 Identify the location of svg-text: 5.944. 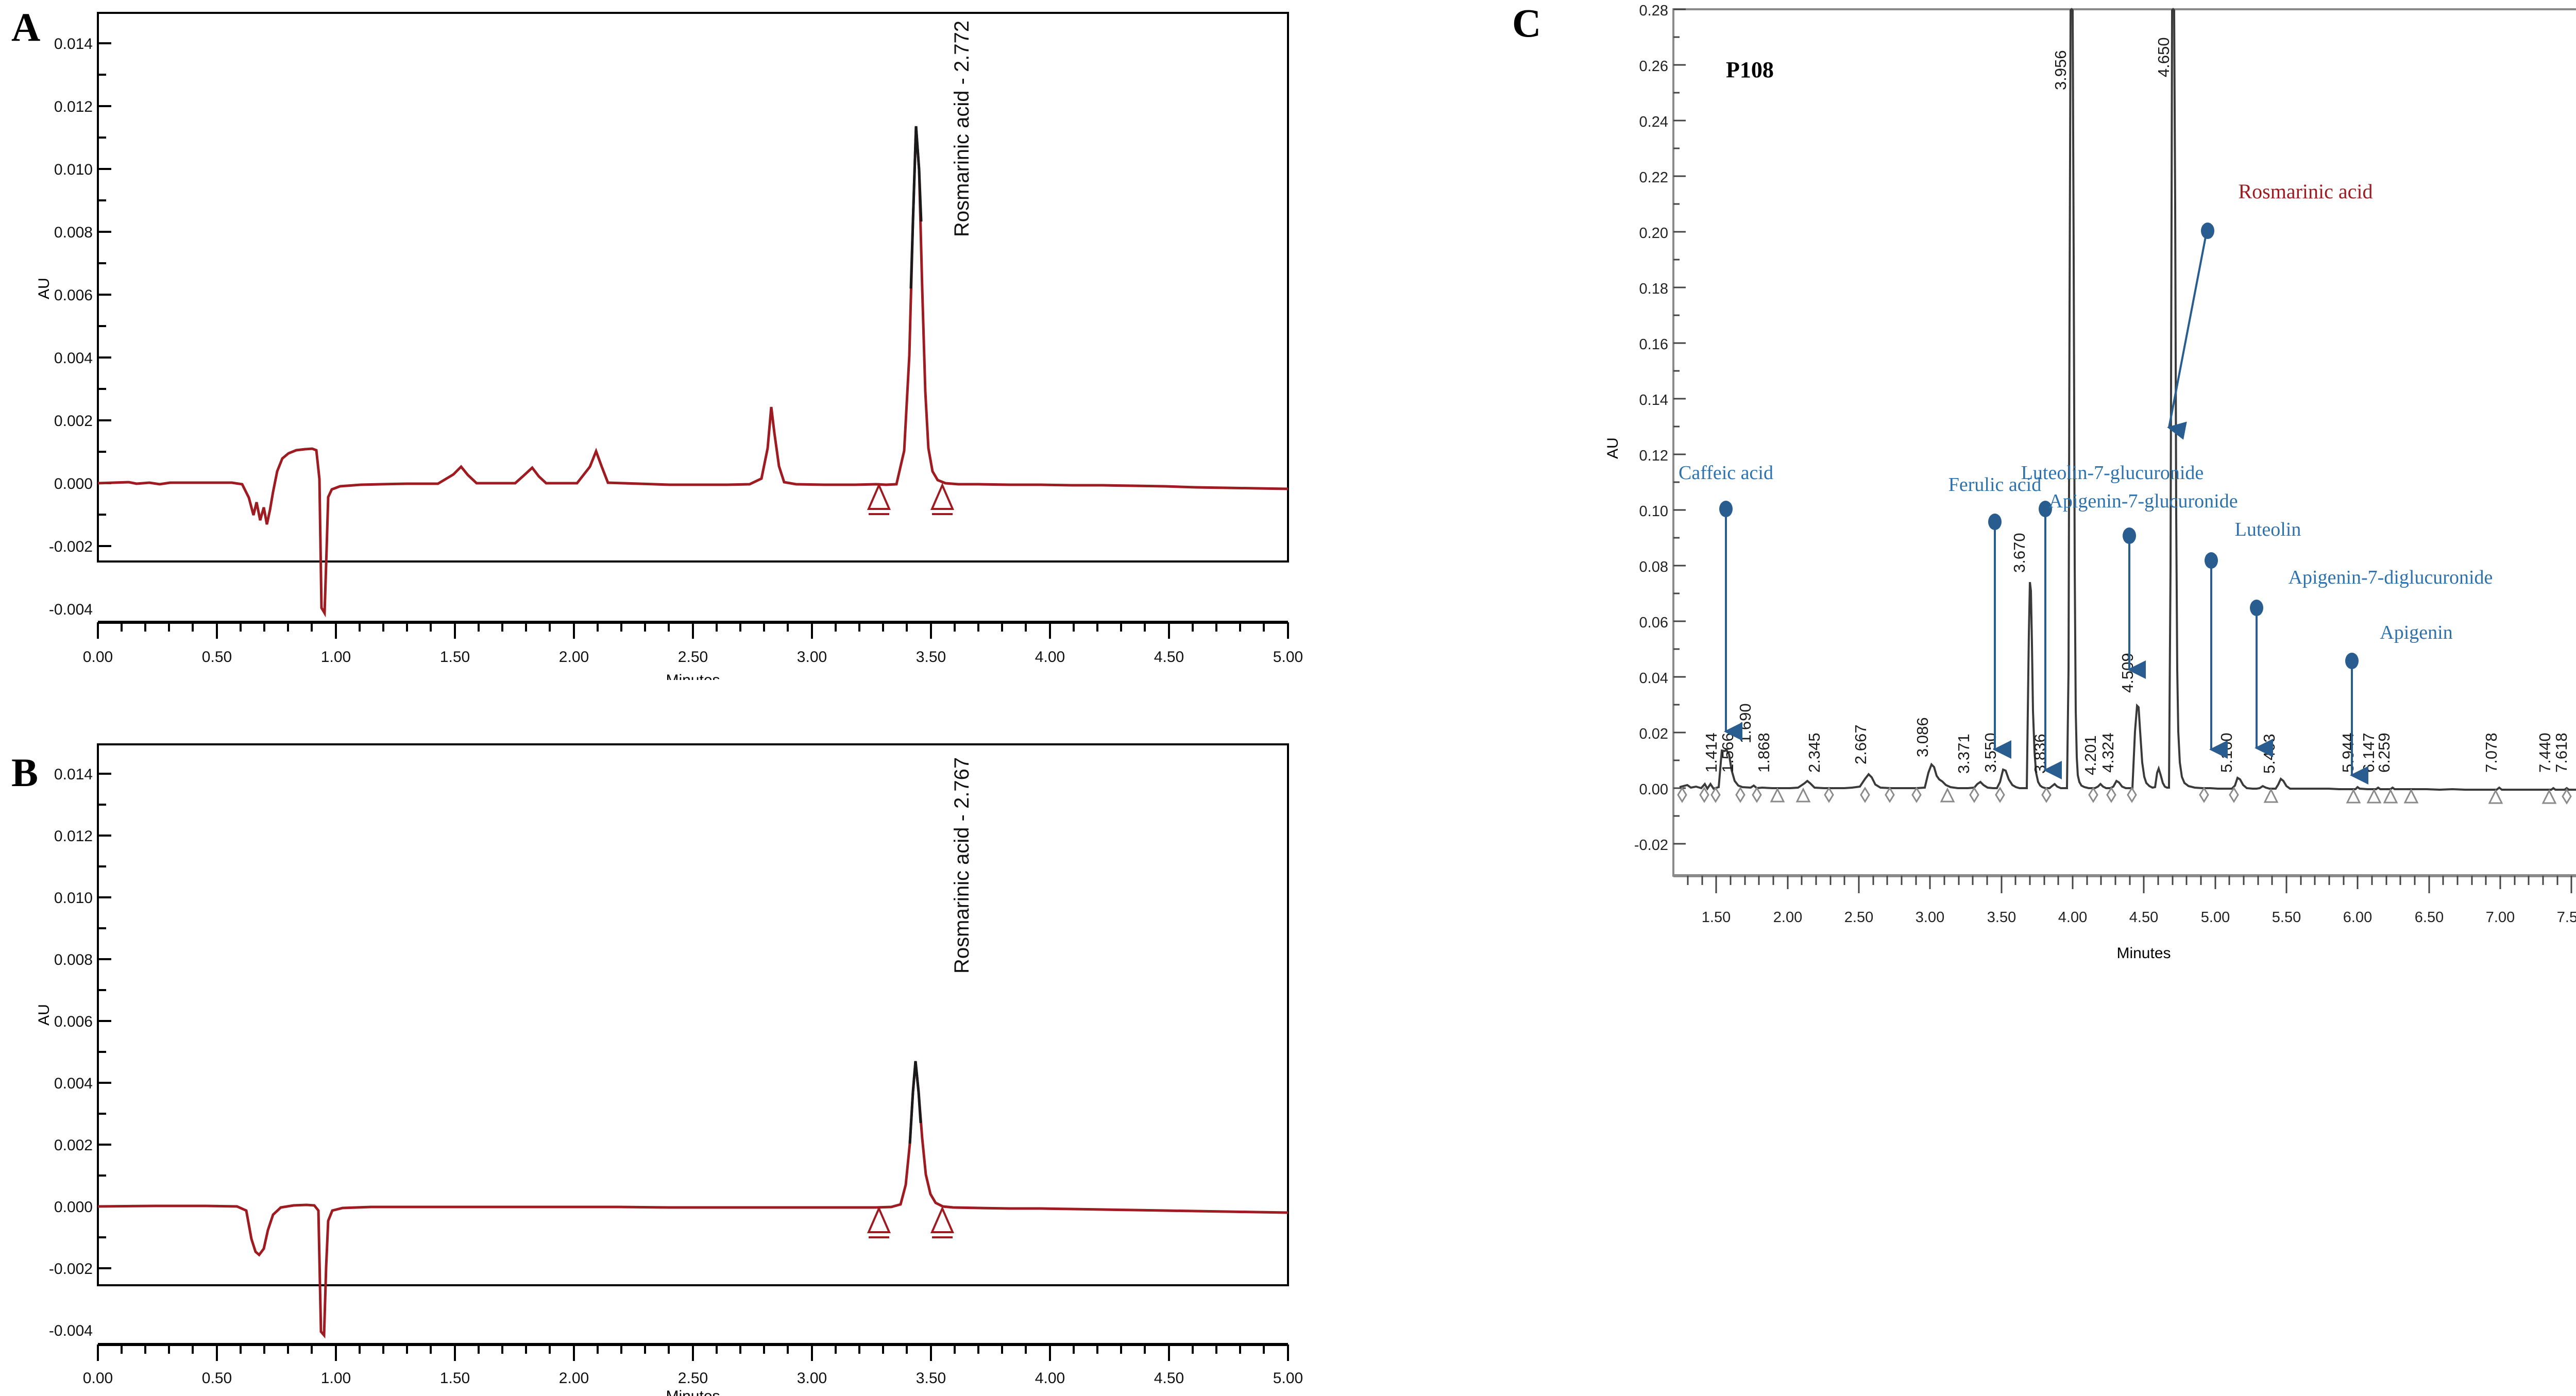
(2348, 753).